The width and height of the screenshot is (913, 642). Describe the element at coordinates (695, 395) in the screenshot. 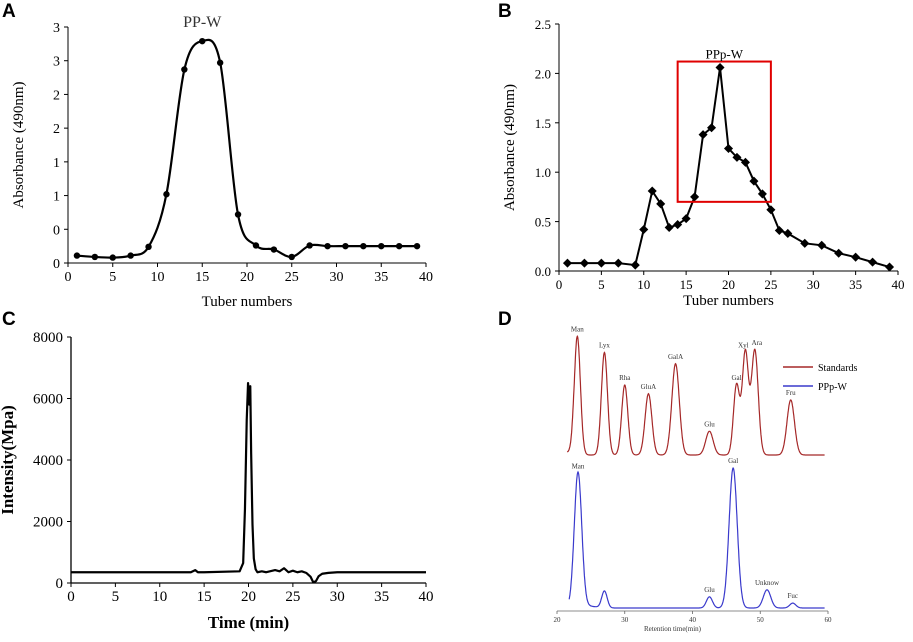

I see `standards-trace` at that location.